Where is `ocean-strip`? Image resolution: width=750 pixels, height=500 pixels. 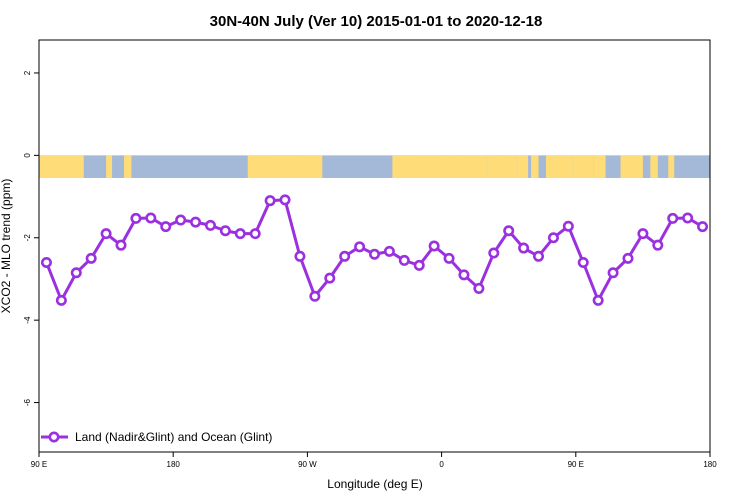
ocean-strip is located at coordinates (374, 167).